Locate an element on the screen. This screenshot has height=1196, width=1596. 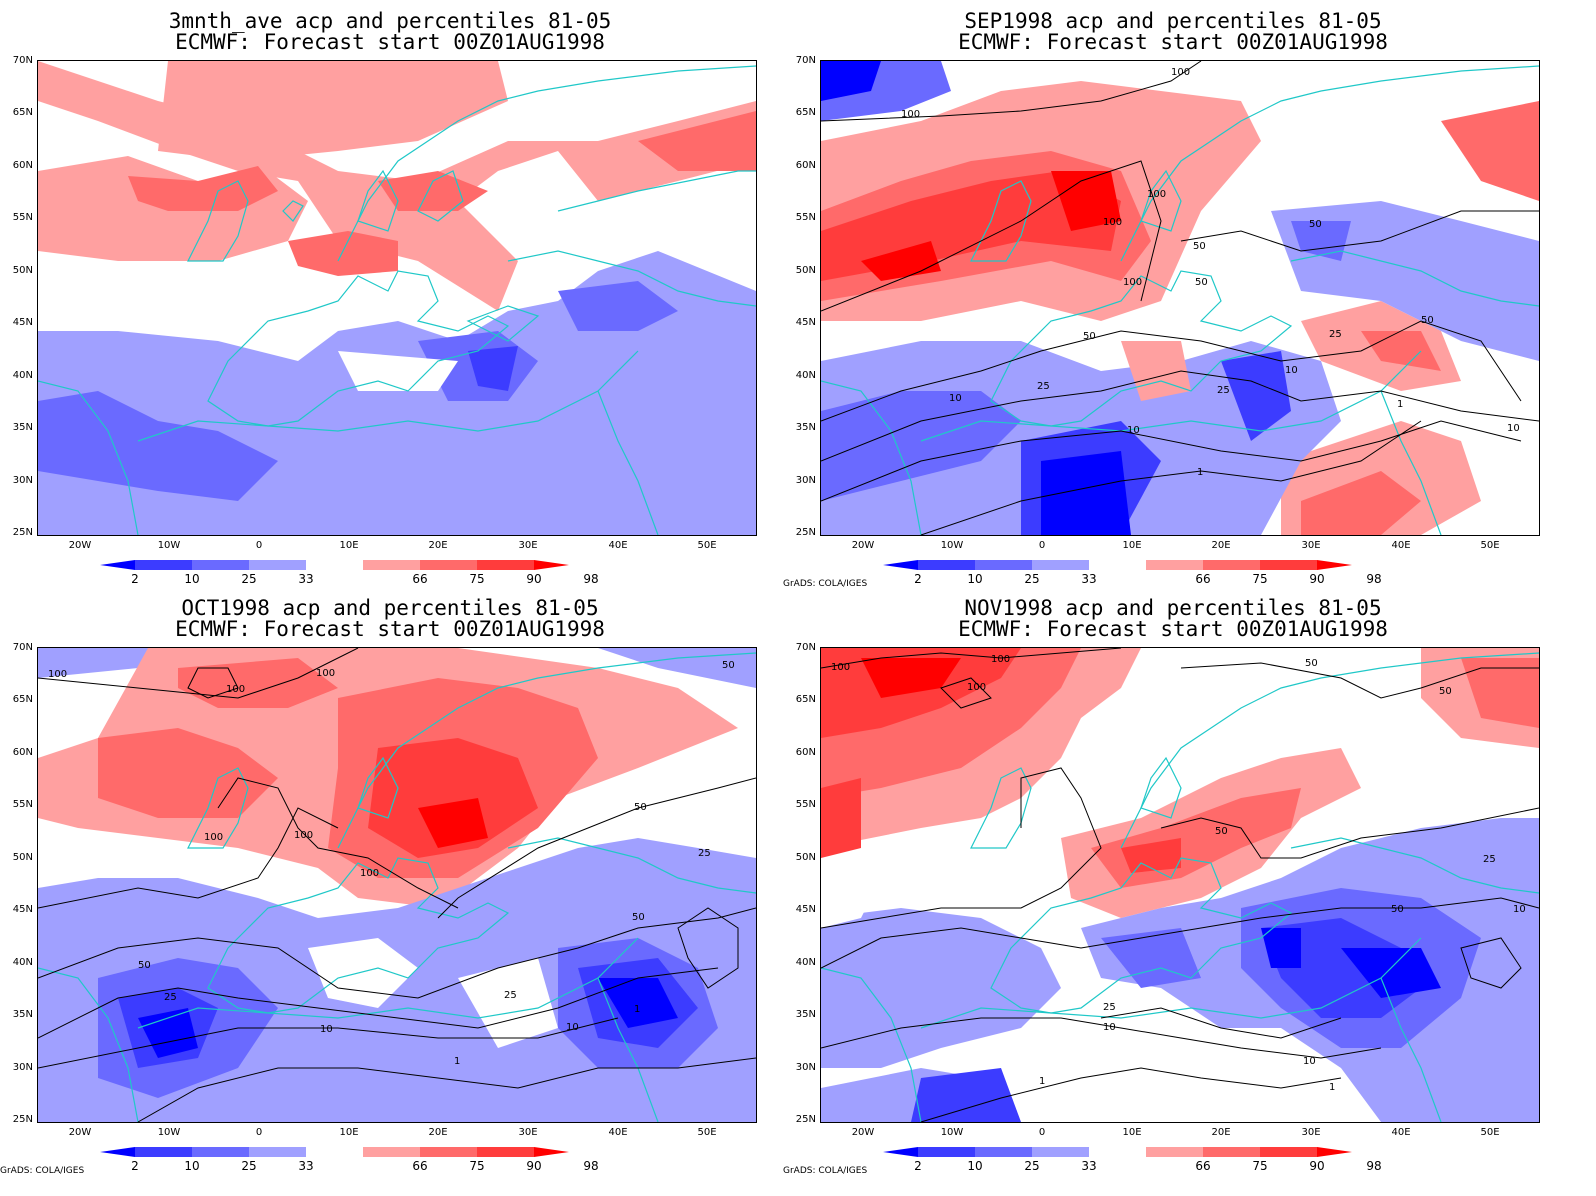
colorbar-label: 66 is located at coordinates (1202, 1166).